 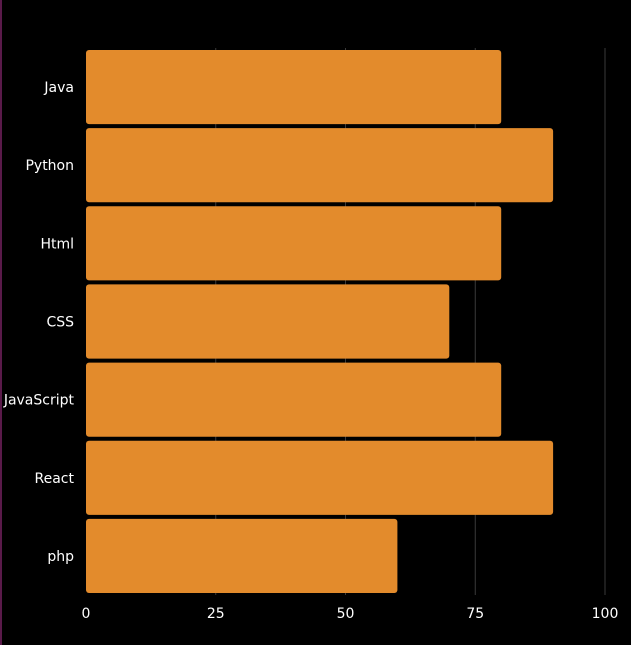 What do you see at coordinates (242, 555) in the screenshot?
I see `bar-php` at bounding box center [242, 555].